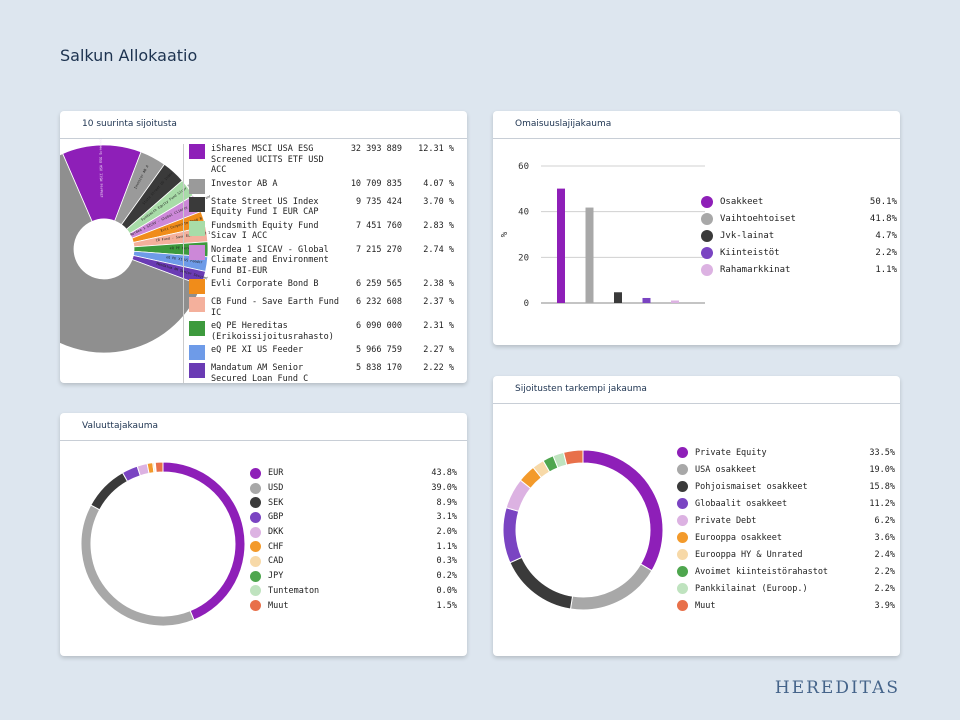 The width and height of the screenshot is (960, 720). I want to click on legend-label: Jvk-lainat, so click(747, 235).